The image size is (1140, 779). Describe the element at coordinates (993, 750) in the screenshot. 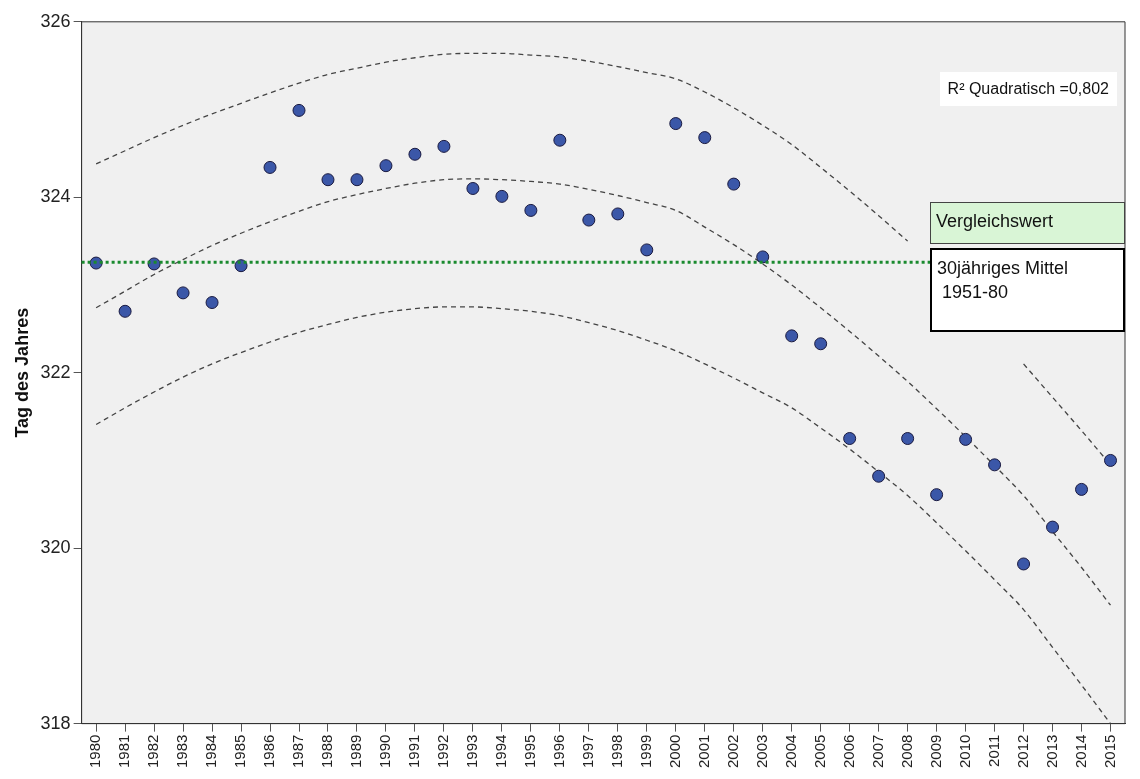

I see `x-tick-label: 2011` at that location.